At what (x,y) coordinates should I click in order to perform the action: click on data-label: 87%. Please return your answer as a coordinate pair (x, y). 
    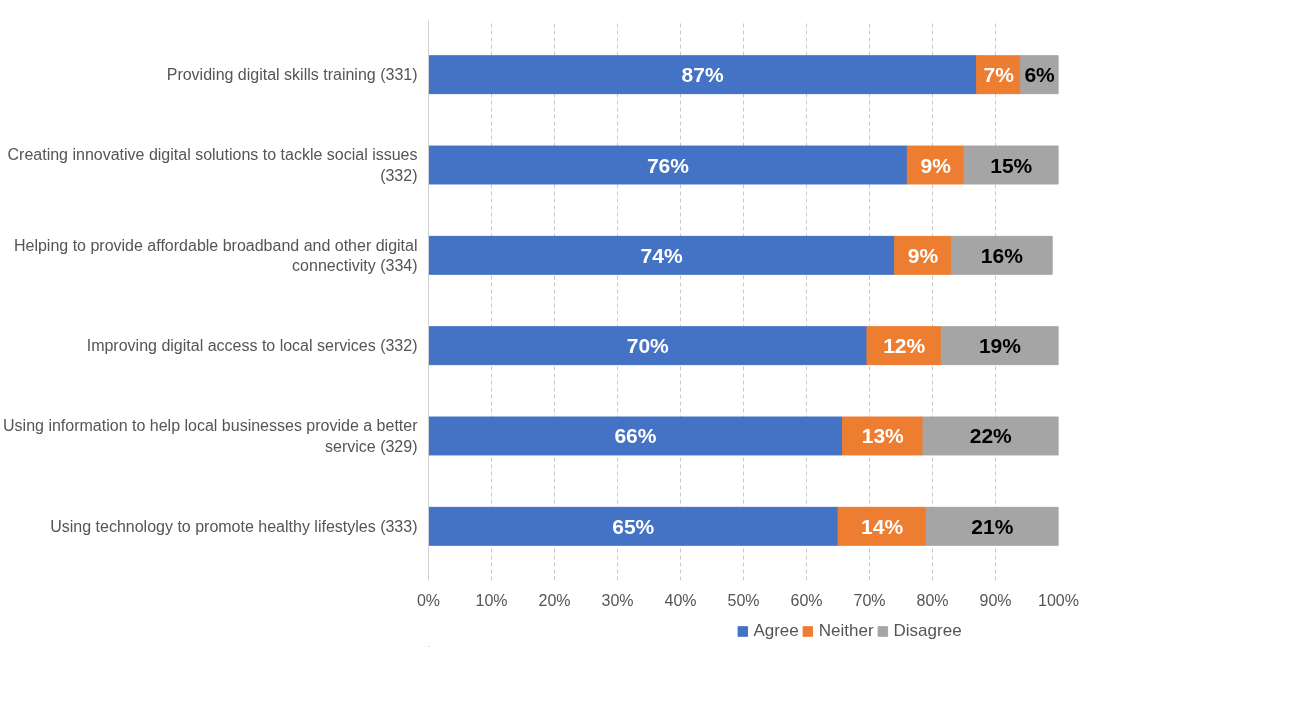
    Looking at the image, I should click on (702, 75).